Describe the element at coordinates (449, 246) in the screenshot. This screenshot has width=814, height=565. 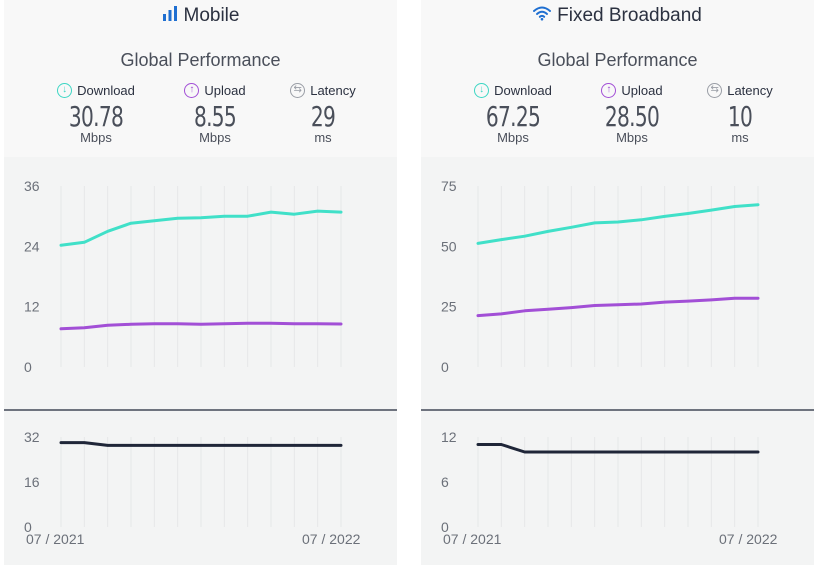
I see `y-tick-label: 50` at that location.